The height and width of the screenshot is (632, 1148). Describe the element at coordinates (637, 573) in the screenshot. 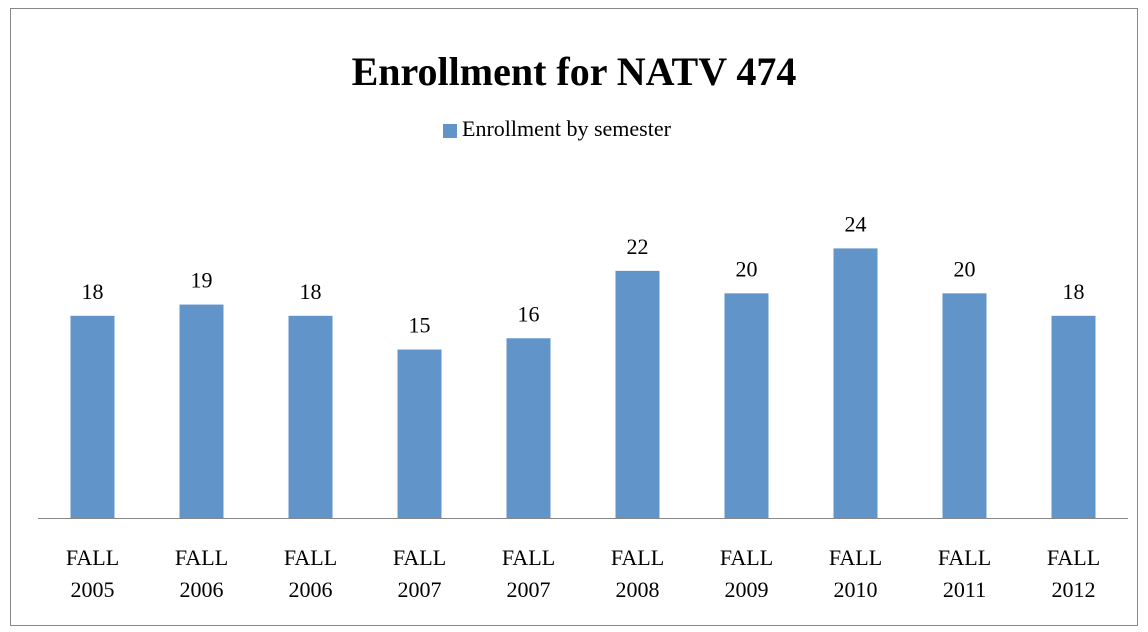

I see `x-tick-label: FALL 2008` at that location.